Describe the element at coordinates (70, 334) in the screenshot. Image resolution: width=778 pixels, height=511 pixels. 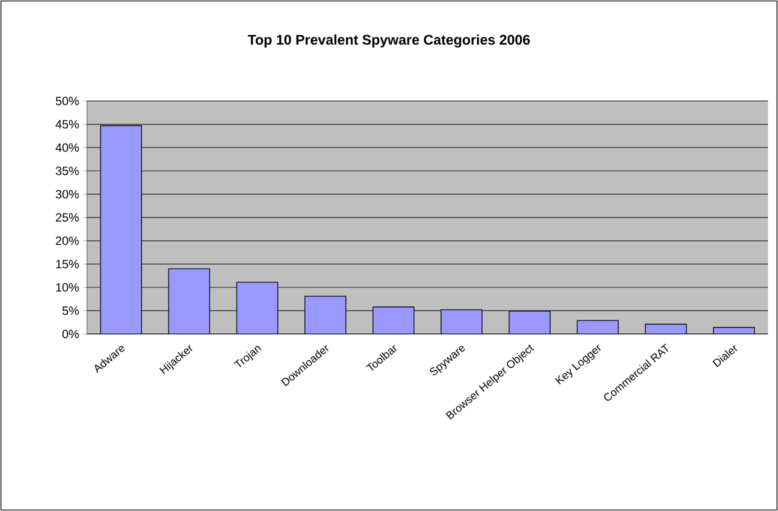
I see `y-tick-label: 0%` at that location.